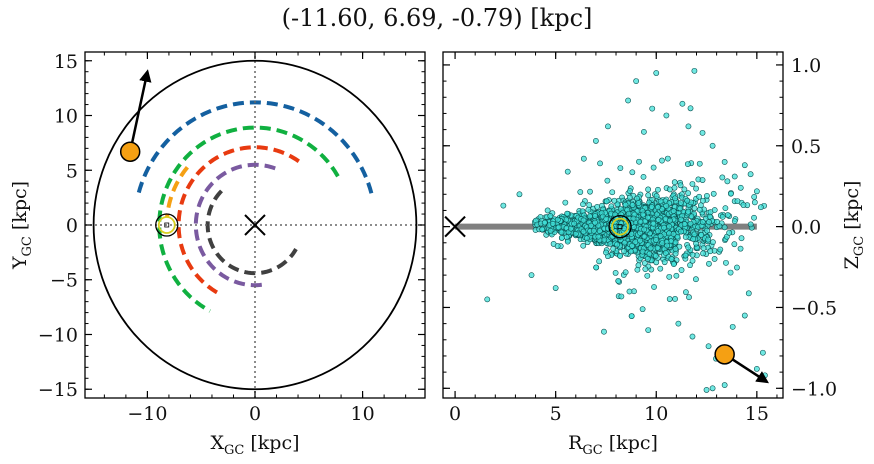 This screenshot has width=874, height=464. I want to click on velocity-arrow, so click(140, 111).